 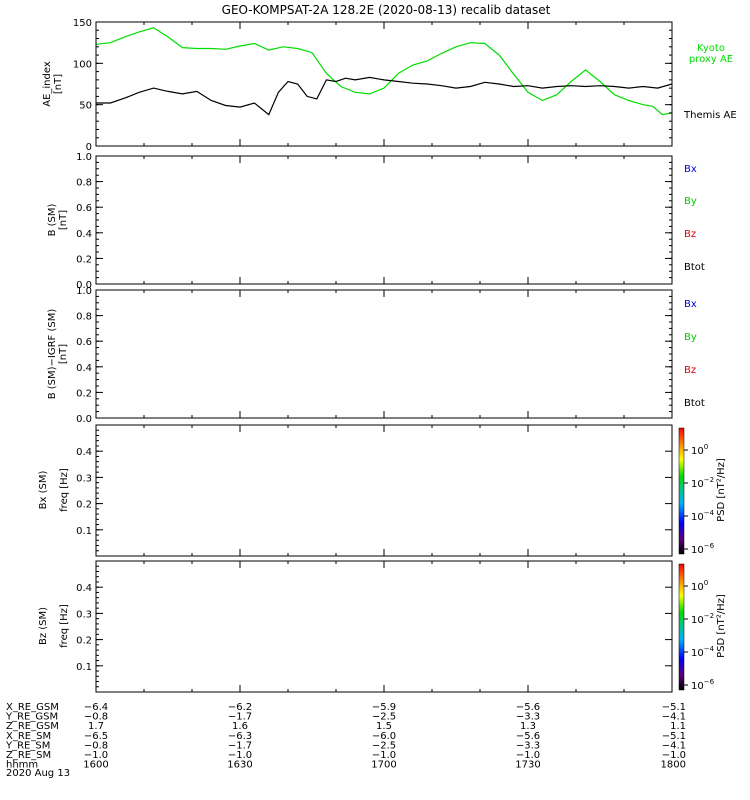 What do you see at coordinates (82, 23) in the screenshot?
I see `y-tick-label: 150` at bounding box center [82, 23].